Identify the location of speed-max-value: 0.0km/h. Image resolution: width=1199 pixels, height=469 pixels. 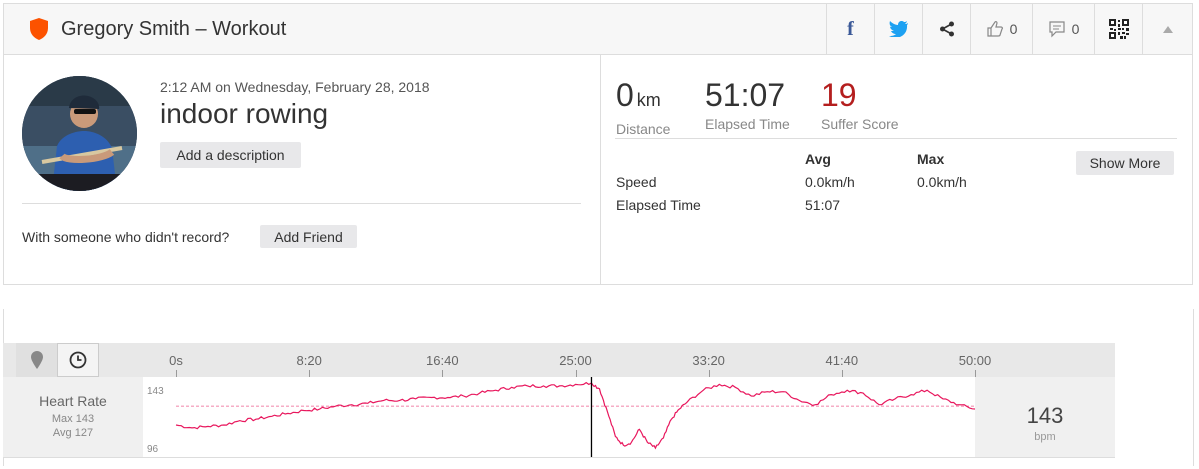
(942, 182).